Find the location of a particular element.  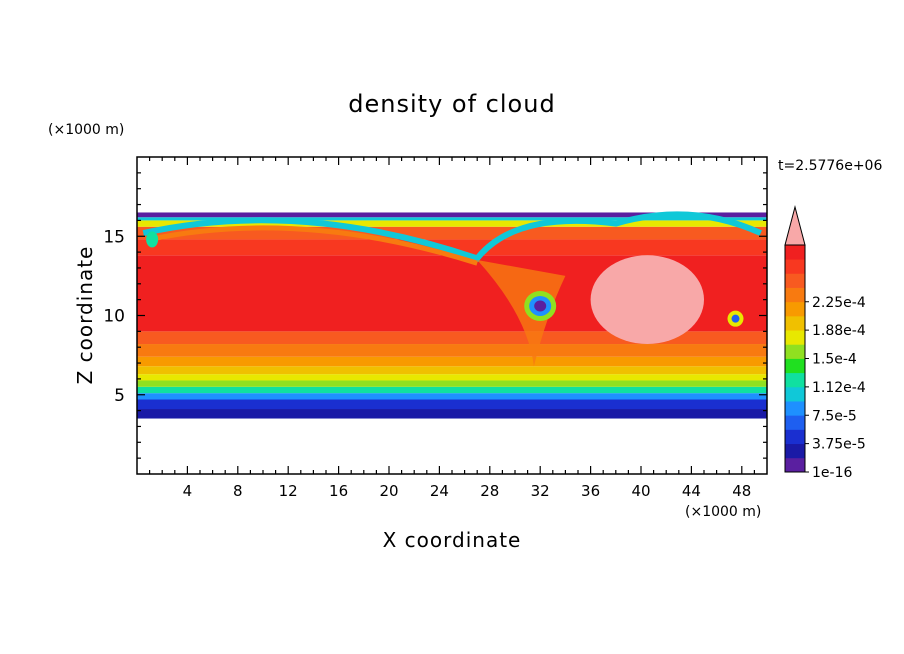

vortex-right is located at coordinates (735, 318).